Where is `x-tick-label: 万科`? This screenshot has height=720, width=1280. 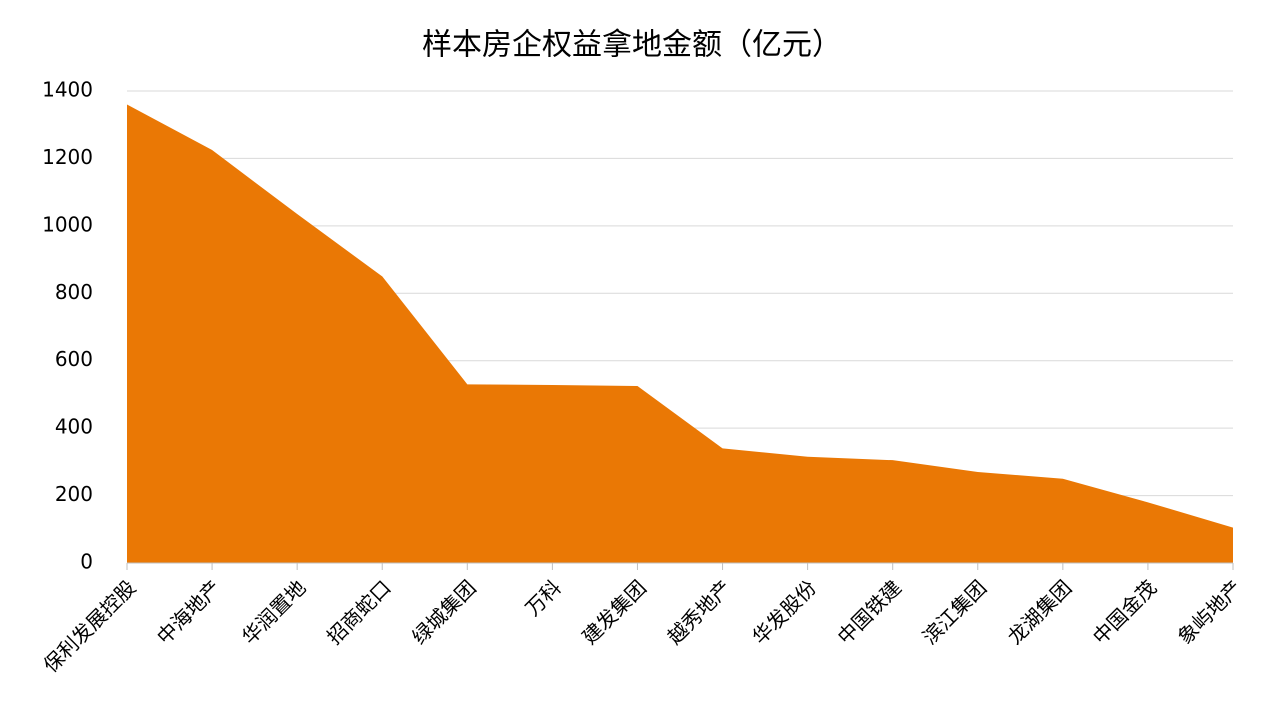 x-tick-label: 万科 is located at coordinates (543, 597).